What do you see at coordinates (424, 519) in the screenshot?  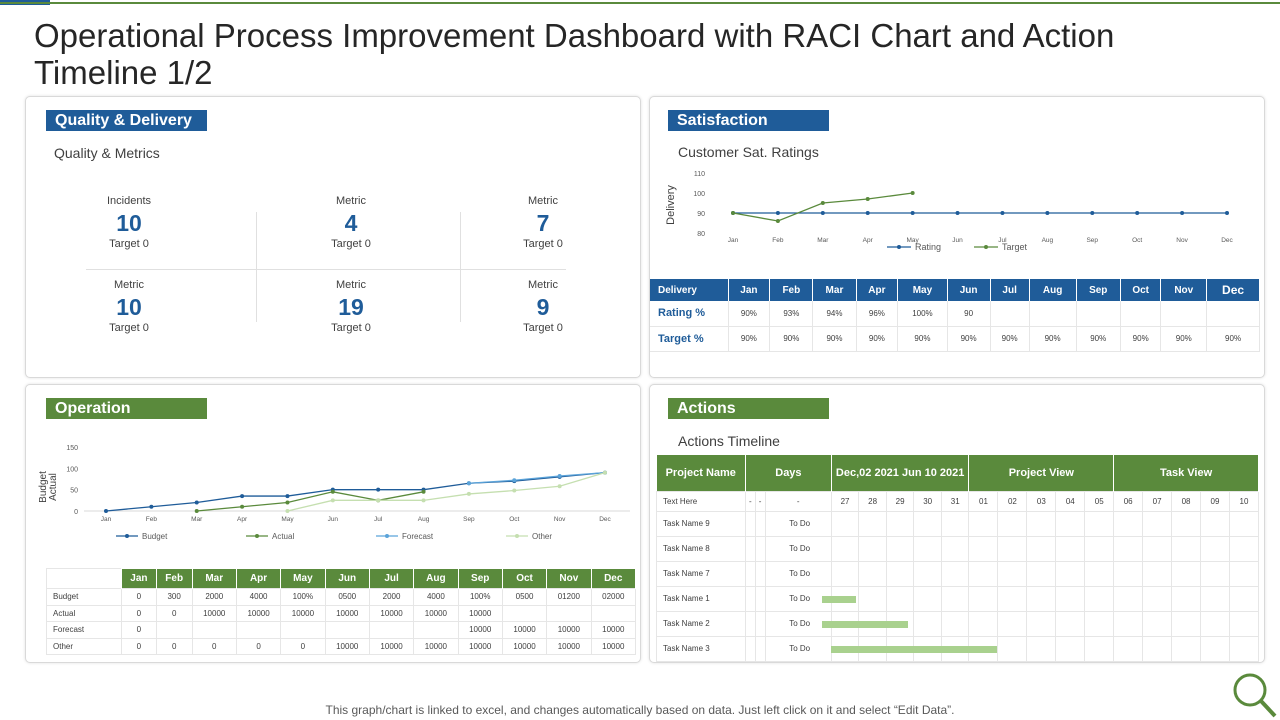 I see `op-x-tick: Aug` at bounding box center [424, 519].